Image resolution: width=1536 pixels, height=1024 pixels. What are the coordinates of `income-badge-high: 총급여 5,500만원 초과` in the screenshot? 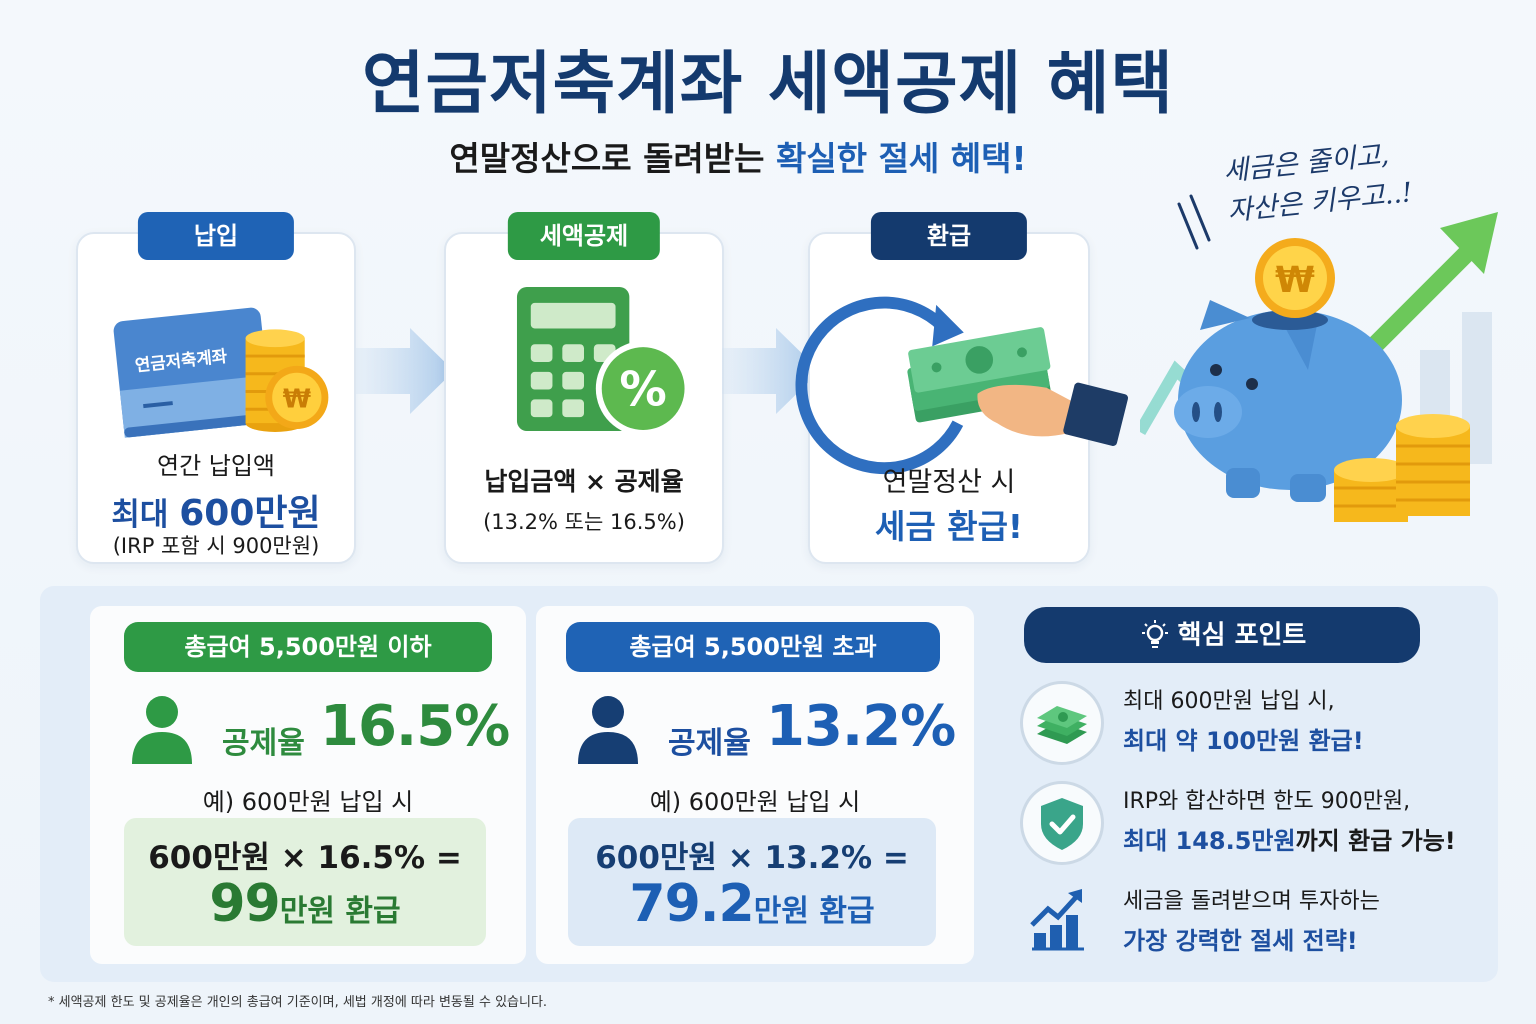 It's located at (753, 647).